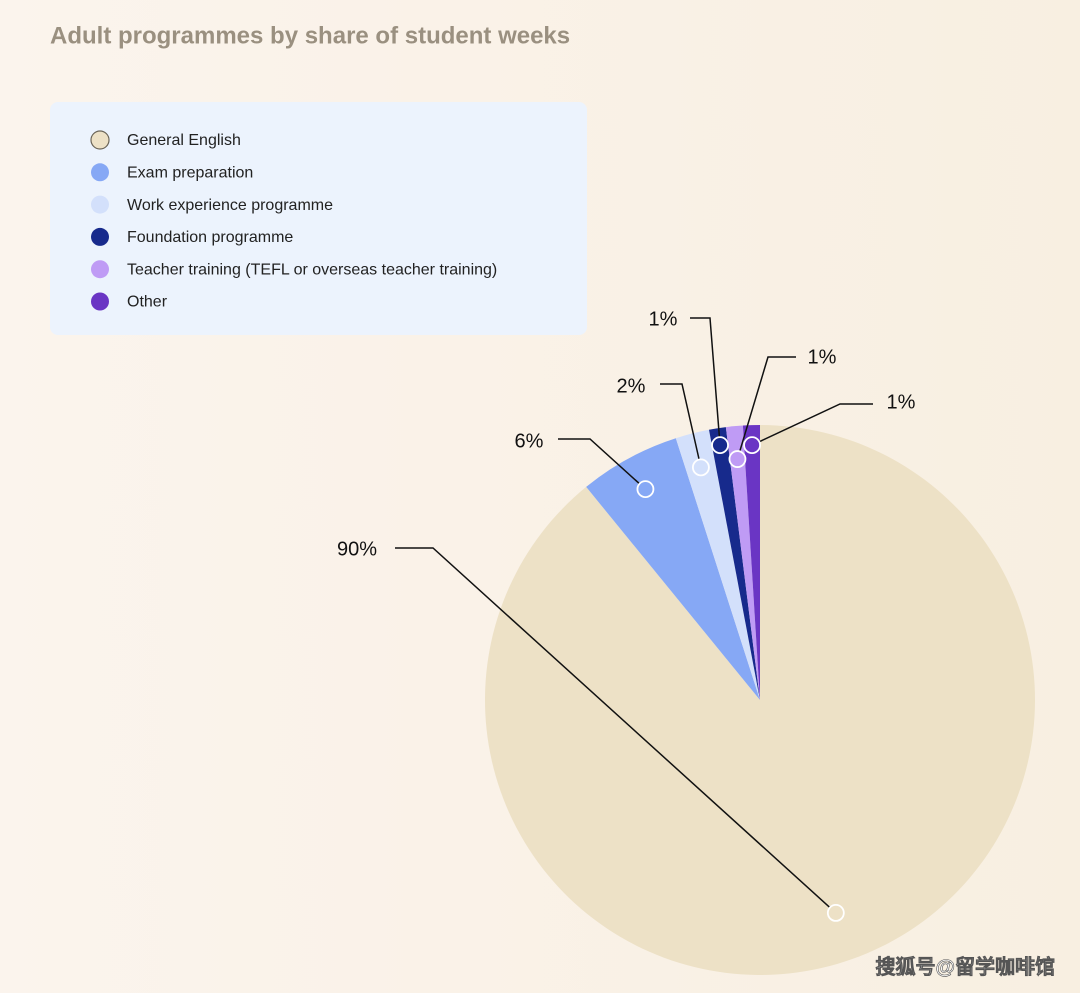  Describe the element at coordinates (529, 441) in the screenshot. I see `data-label: 6%` at that location.